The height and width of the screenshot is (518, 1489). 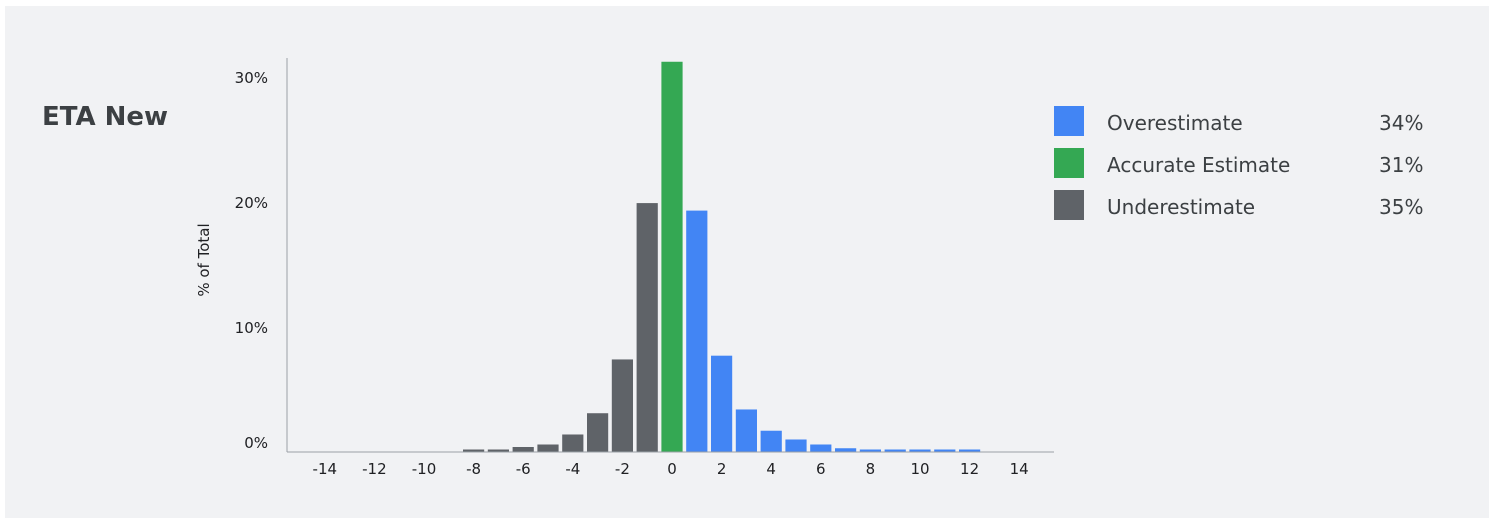 I want to click on bar-overestimate-x10, so click(x=920, y=450).